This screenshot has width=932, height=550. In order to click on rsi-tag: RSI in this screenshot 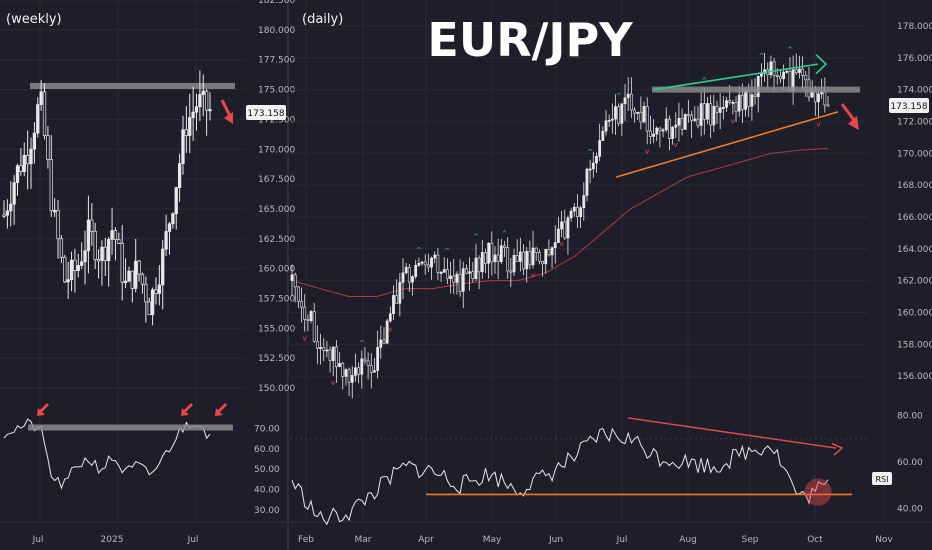, I will do `click(882, 478)`.